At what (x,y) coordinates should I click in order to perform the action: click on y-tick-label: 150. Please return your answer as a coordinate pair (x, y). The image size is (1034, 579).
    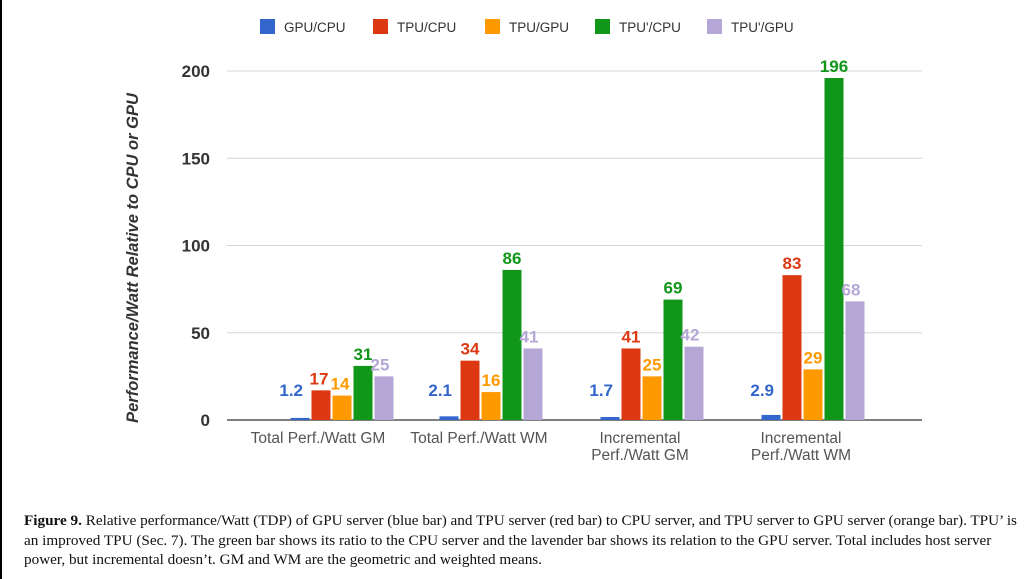
    Looking at the image, I should click on (196, 158).